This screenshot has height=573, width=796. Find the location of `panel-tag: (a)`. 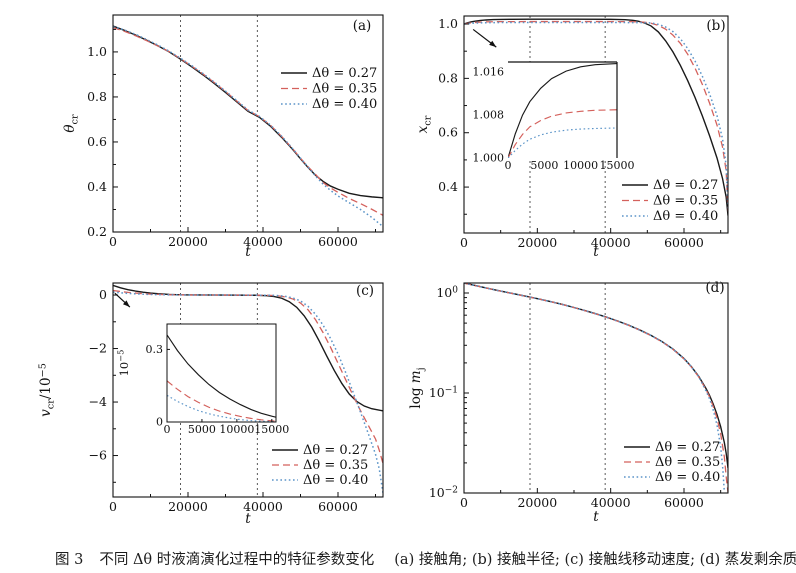

panel-tag: (a) is located at coordinates (362, 26).